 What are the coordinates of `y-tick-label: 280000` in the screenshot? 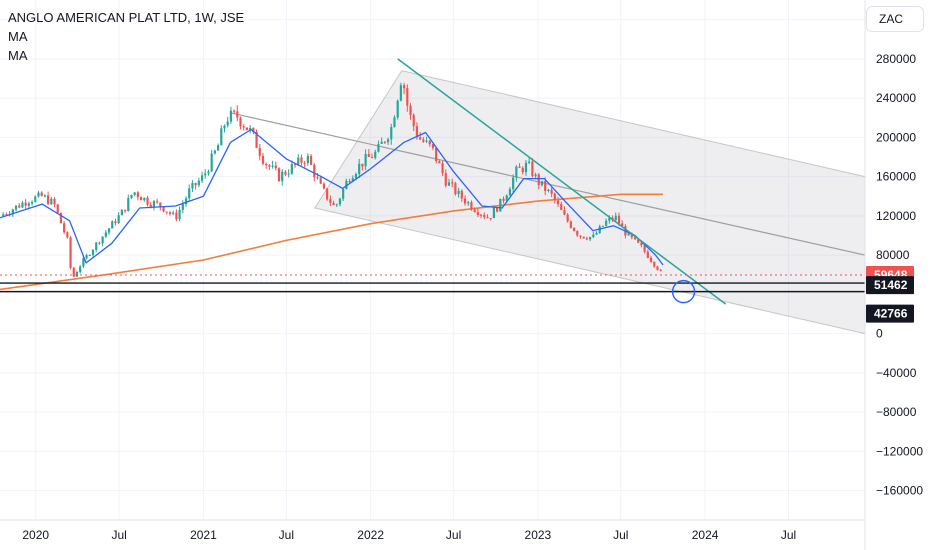 It's located at (896, 59).